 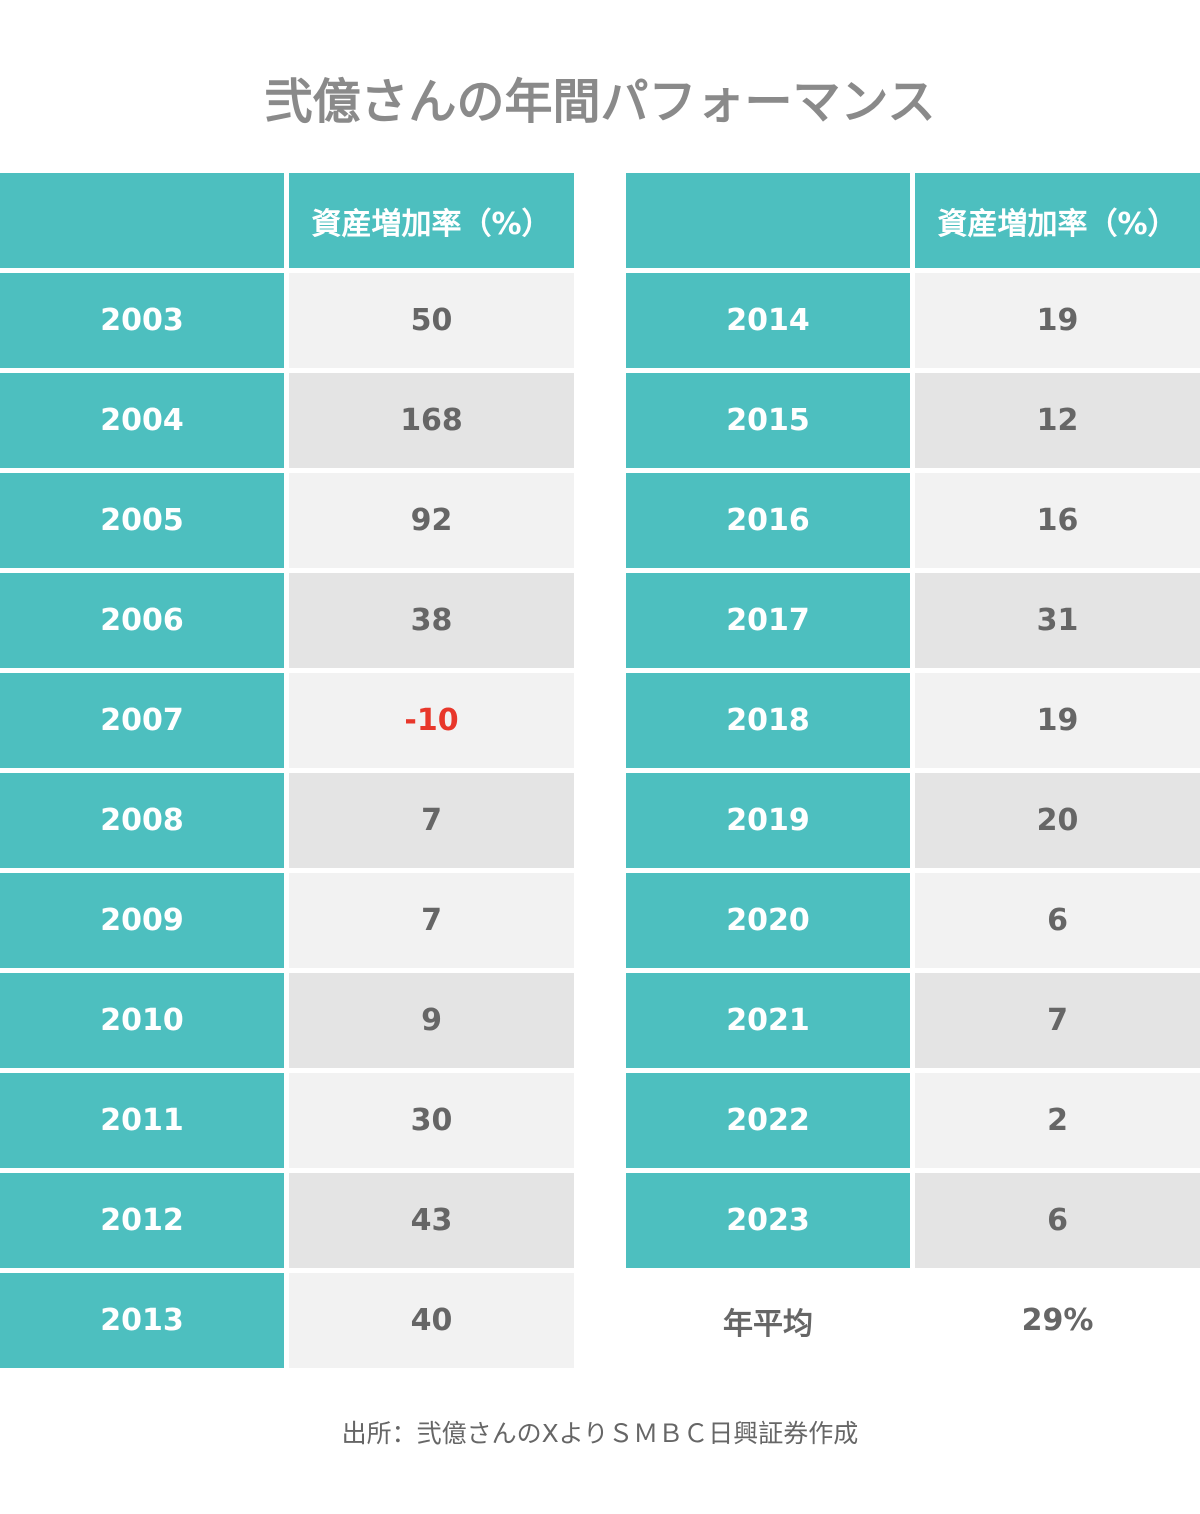 I want to click on year-cell: 2009, so click(x=142, y=920).